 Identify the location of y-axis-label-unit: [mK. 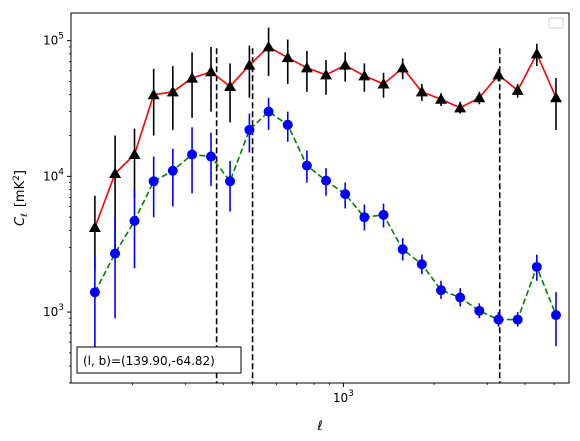
(20, 193).